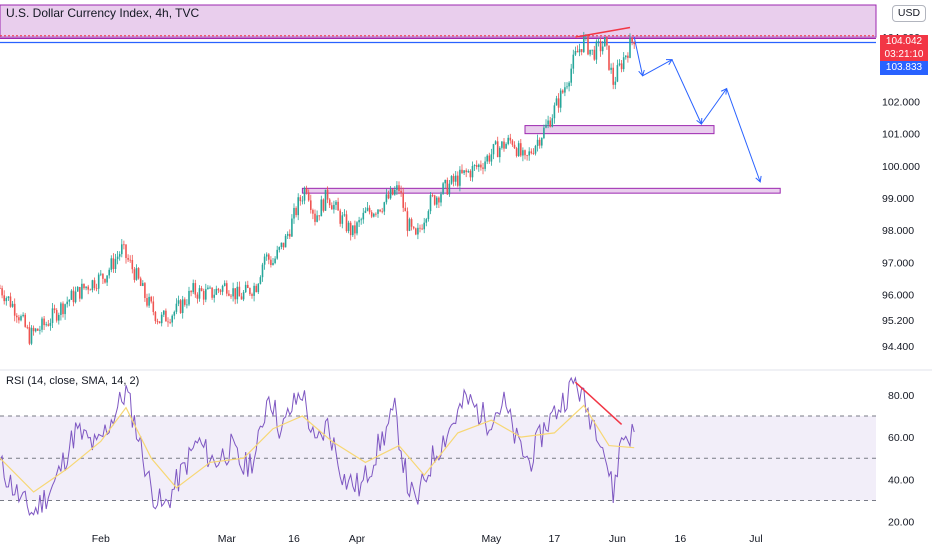 This screenshot has height=550, width=932. Describe the element at coordinates (901, 135) in the screenshot. I see `price-tick-label: 101.000` at that location.